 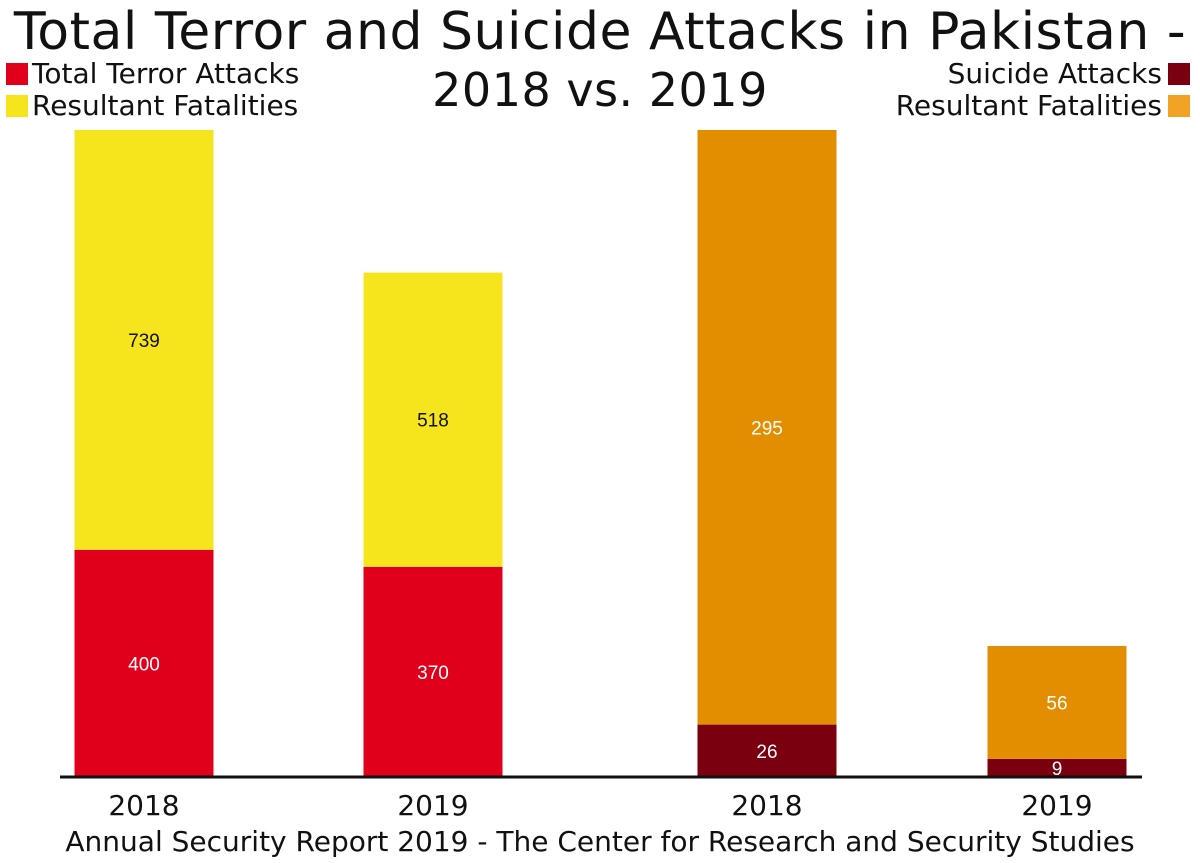 I want to click on data-label-g0-c1-s0: 370, so click(x=433, y=673).